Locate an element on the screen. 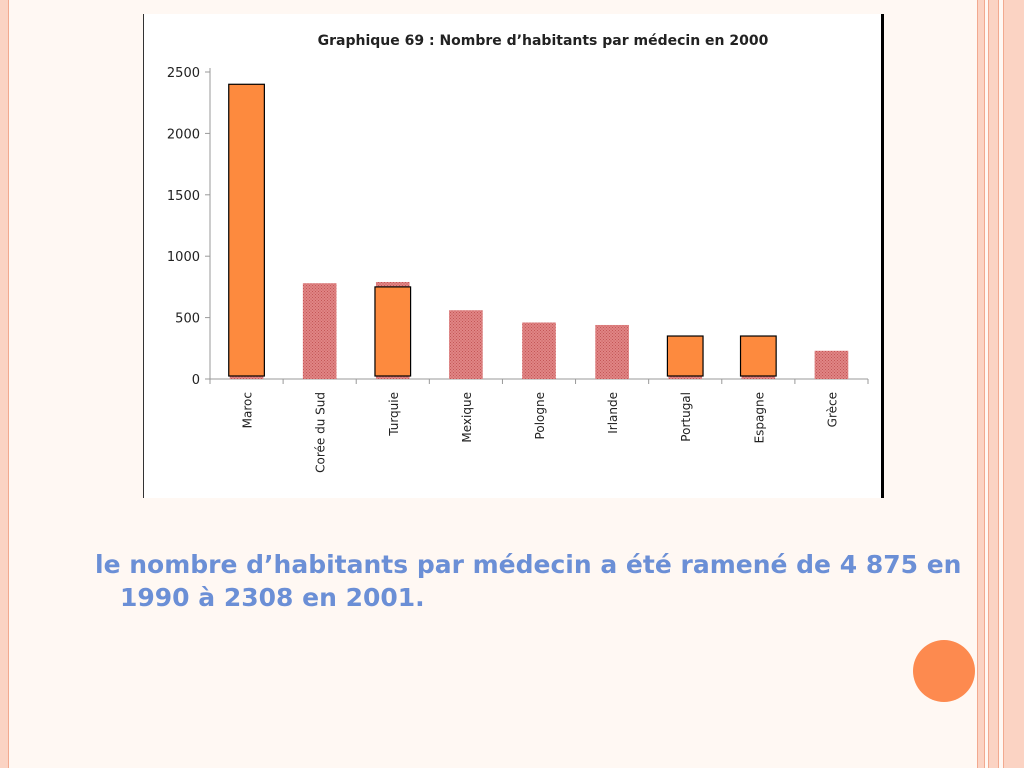  left-border-decoration is located at coordinates (4, 384).